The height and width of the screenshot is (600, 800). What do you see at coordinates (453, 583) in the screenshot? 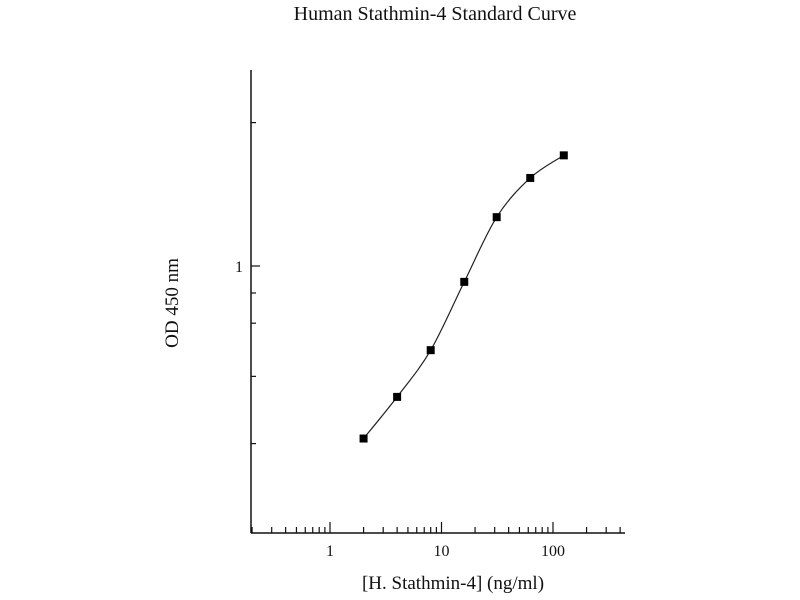
I see `x-axis-label: [H. Stathmin-4] (ng/ml)` at bounding box center [453, 583].